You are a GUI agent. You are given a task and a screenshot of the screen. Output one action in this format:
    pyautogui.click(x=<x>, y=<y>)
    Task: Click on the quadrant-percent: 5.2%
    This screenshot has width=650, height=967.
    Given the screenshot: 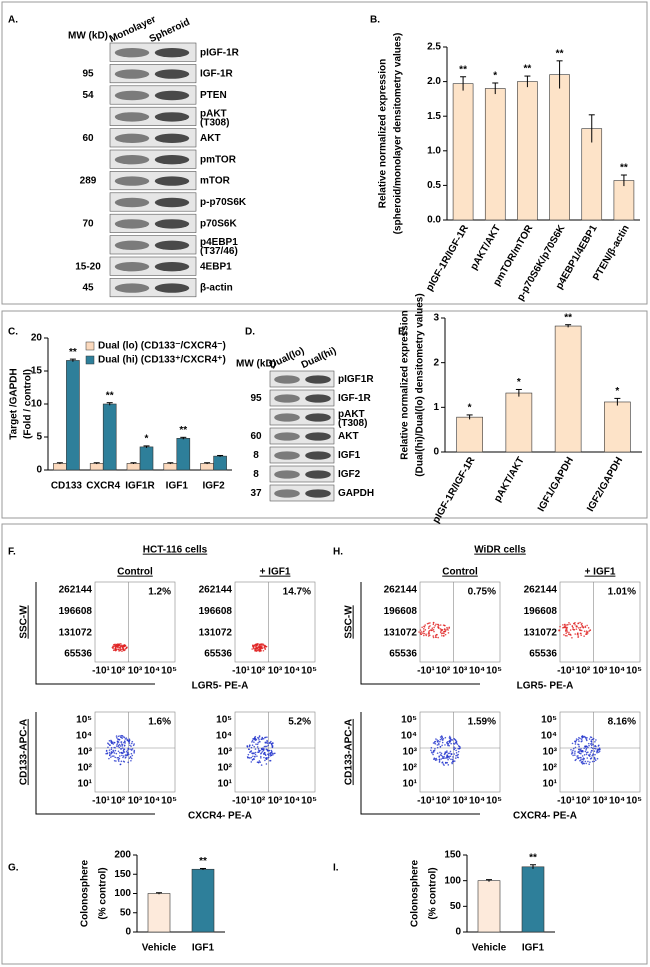 What is the action you would take?
    pyautogui.click(x=299, y=722)
    